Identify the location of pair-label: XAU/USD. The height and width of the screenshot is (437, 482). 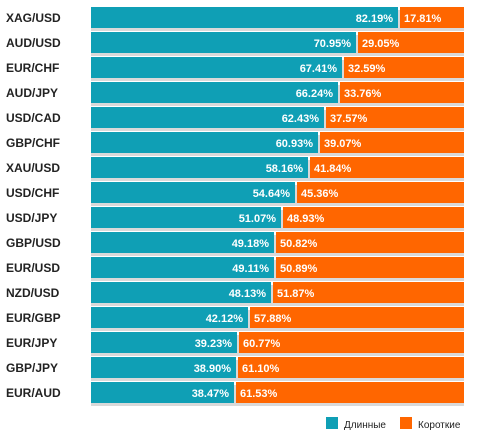
(33, 168).